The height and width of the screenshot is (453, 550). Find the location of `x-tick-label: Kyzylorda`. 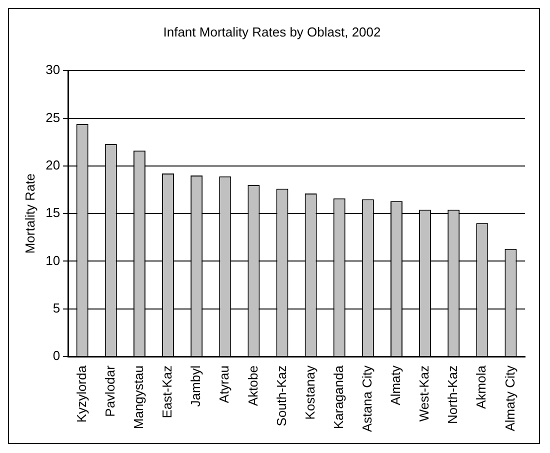

x-tick-label: Kyzylorda is located at coordinates (81, 393).